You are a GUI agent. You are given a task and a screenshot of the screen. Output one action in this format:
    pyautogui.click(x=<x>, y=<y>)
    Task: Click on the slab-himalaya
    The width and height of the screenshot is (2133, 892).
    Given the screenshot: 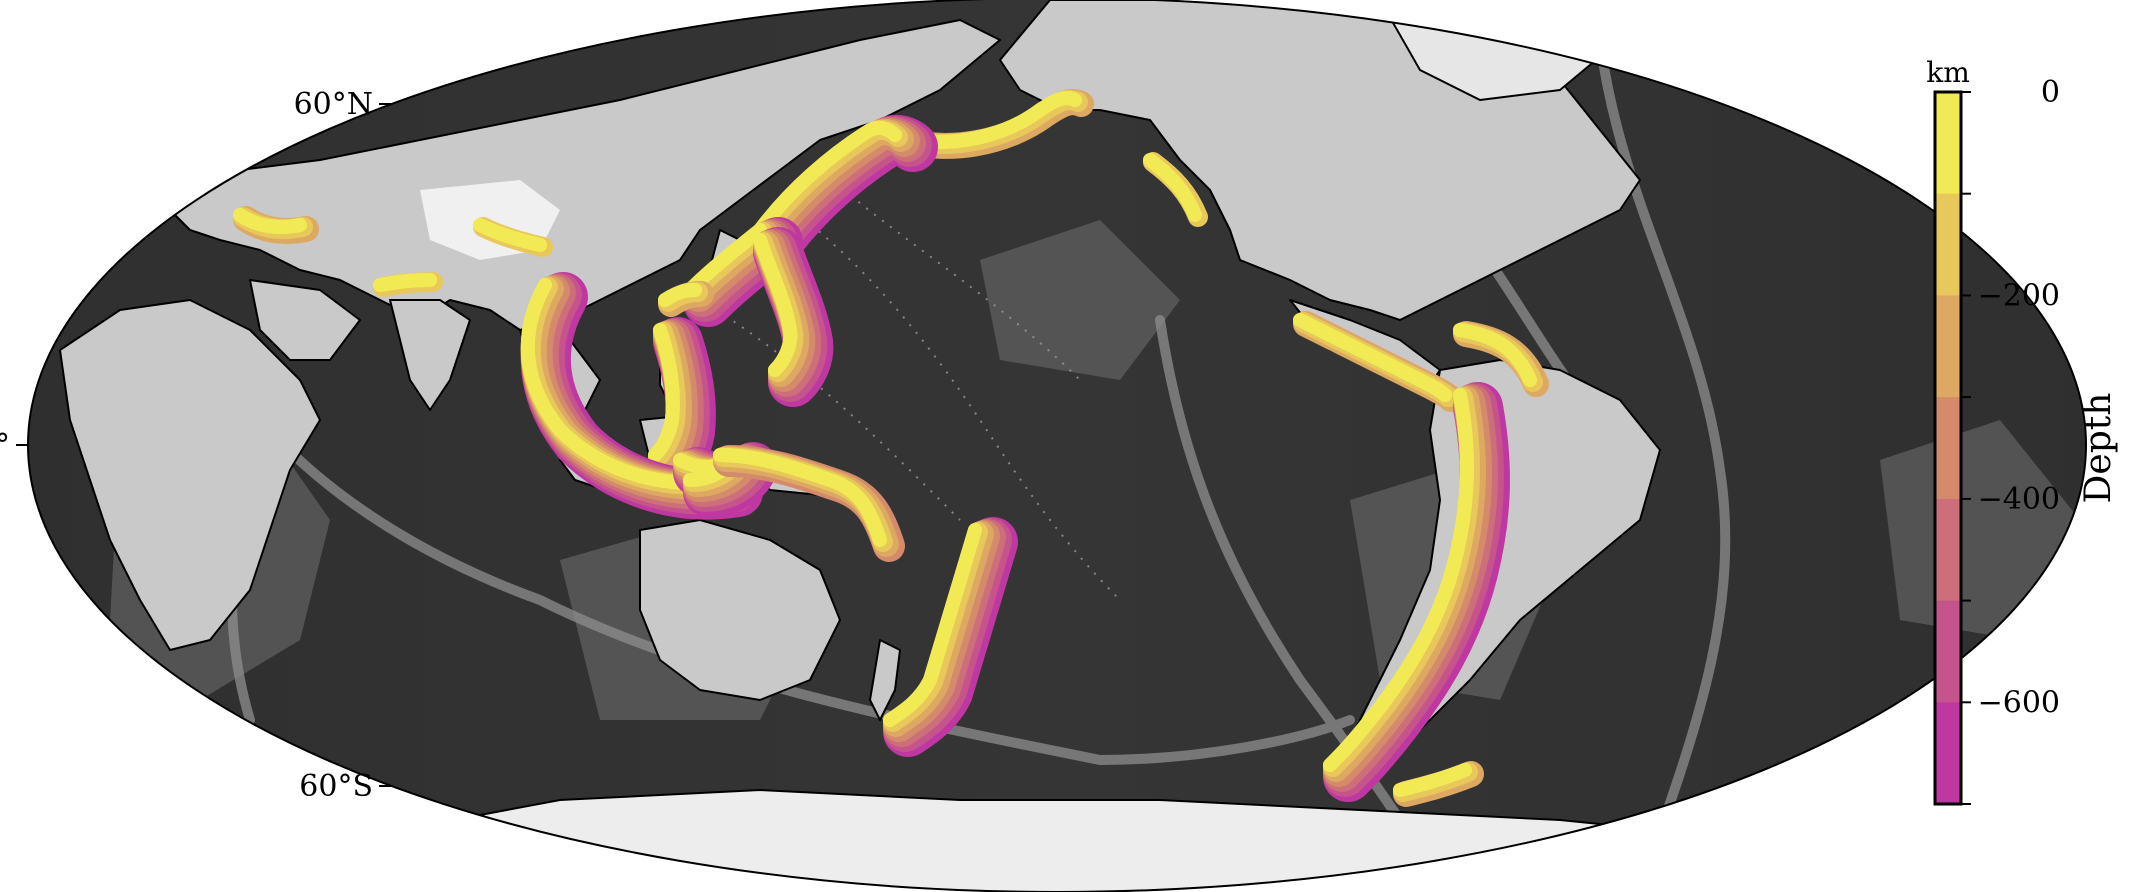 What is the action you would take?
    pyautogui.click(x=513, y=237)
    